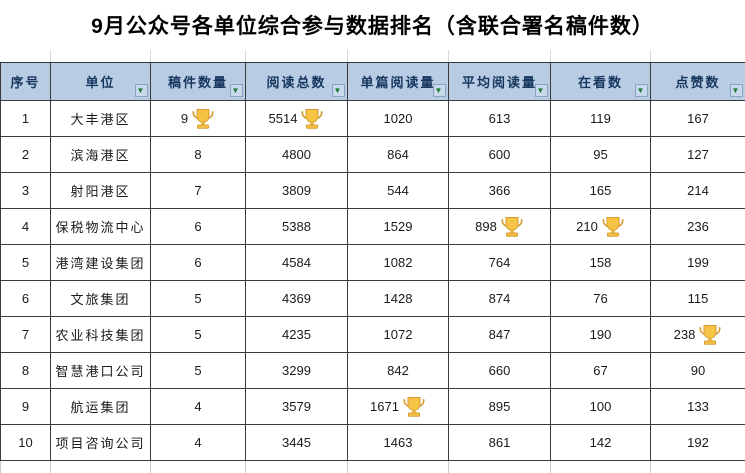  I want to click on cell-unit: 项目咨询公司, so click(100, 442).